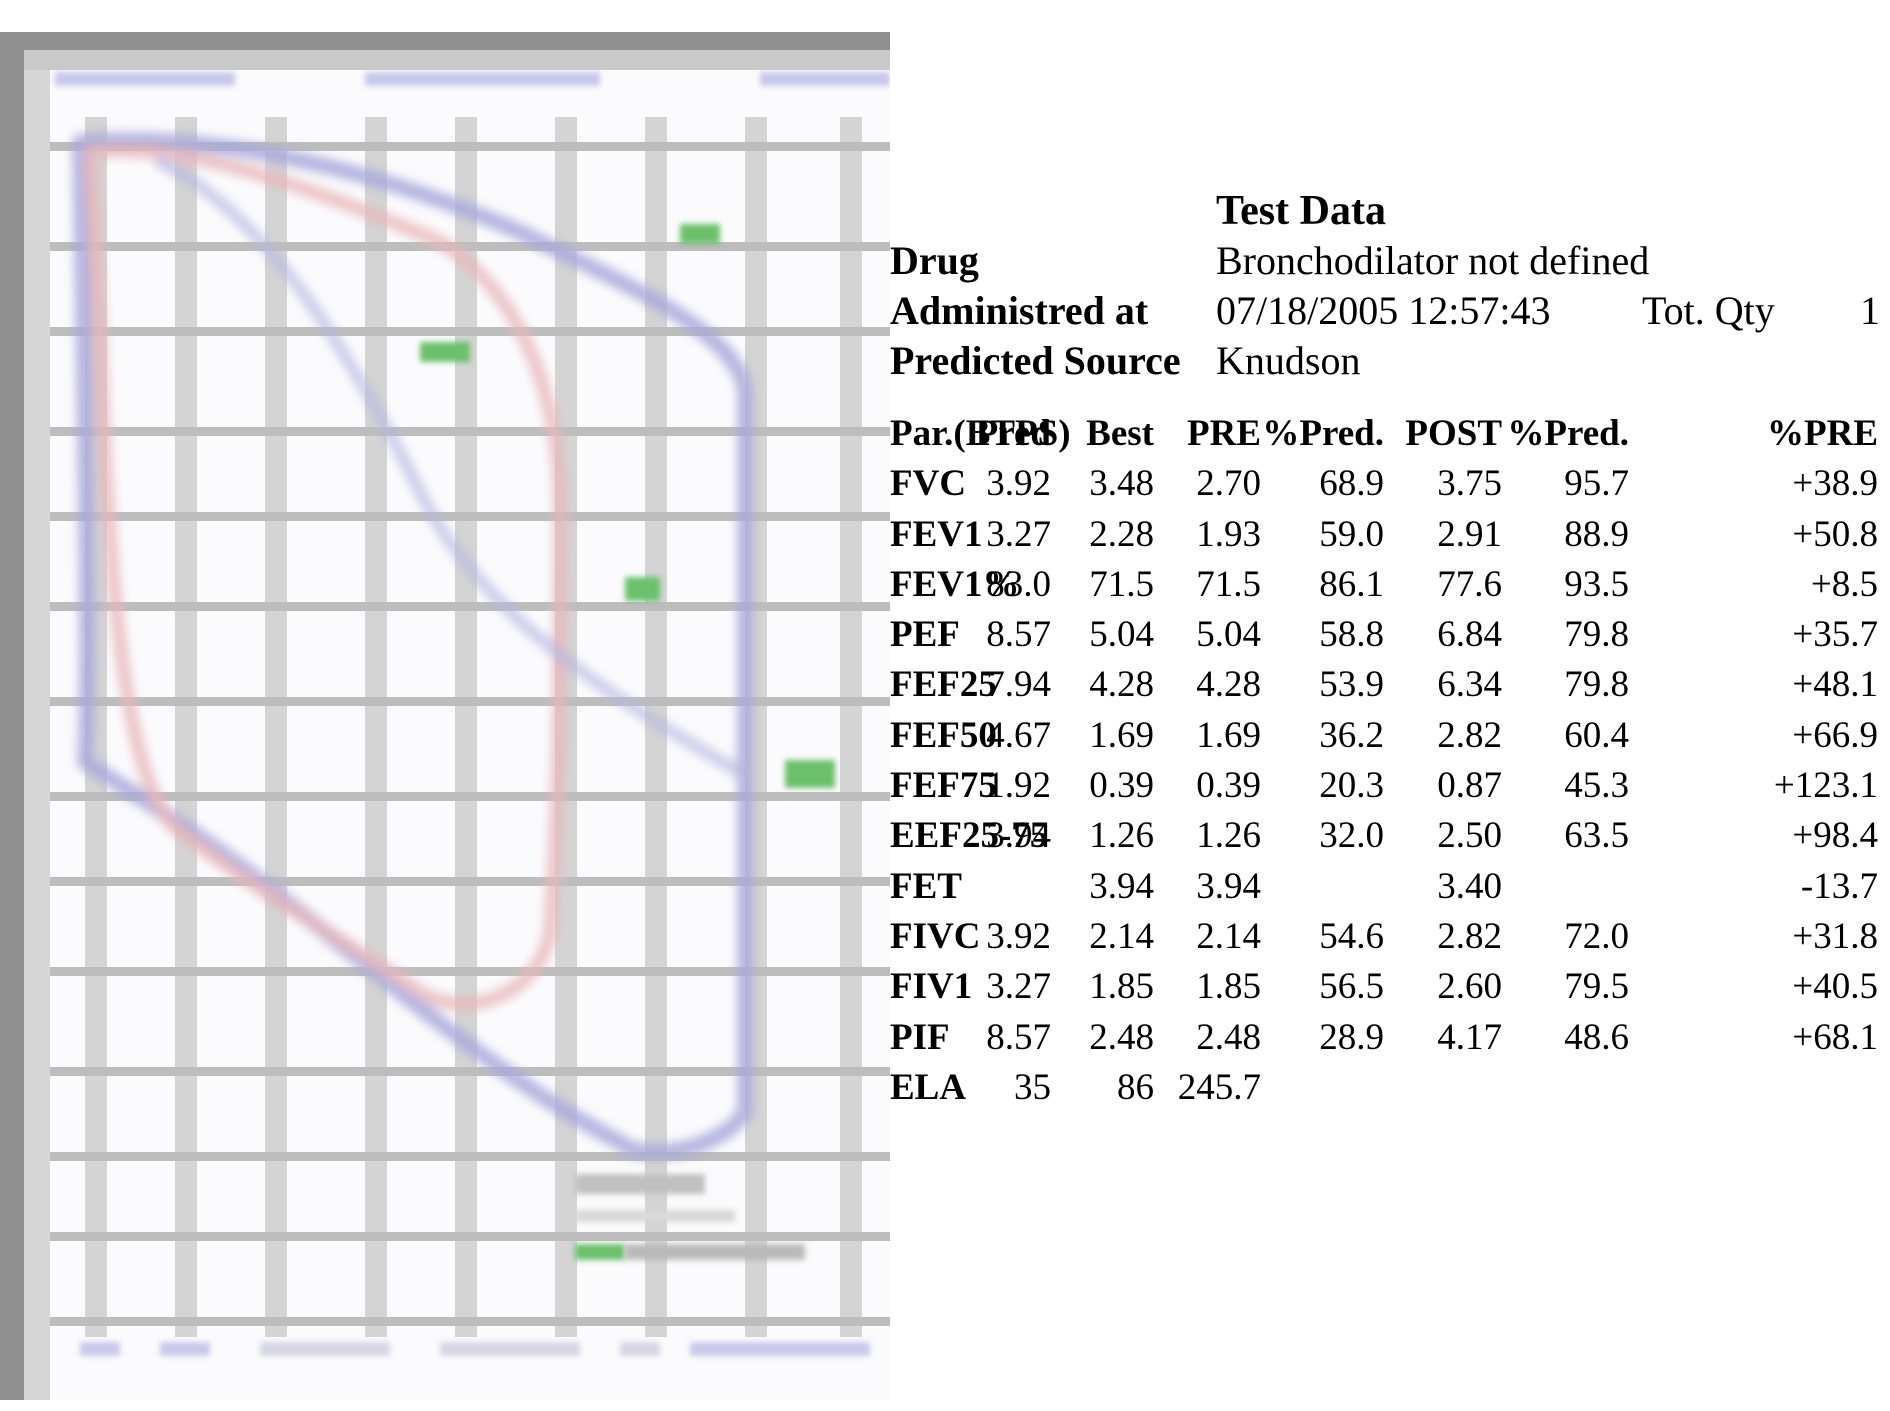 This screenshot has width=1890, height=1411. Describe the element at coordinates (928, 484) in the screenshot. I see `cell-parameter: FVC` at that location.